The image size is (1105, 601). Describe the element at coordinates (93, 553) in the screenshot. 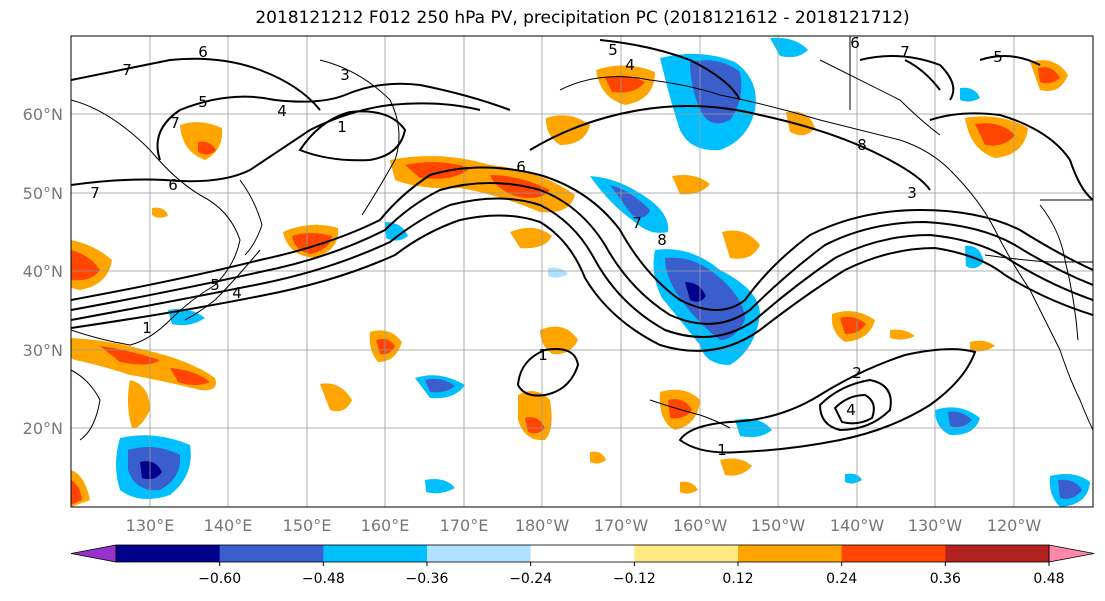

I see `colorbar-extend-low` at that location.